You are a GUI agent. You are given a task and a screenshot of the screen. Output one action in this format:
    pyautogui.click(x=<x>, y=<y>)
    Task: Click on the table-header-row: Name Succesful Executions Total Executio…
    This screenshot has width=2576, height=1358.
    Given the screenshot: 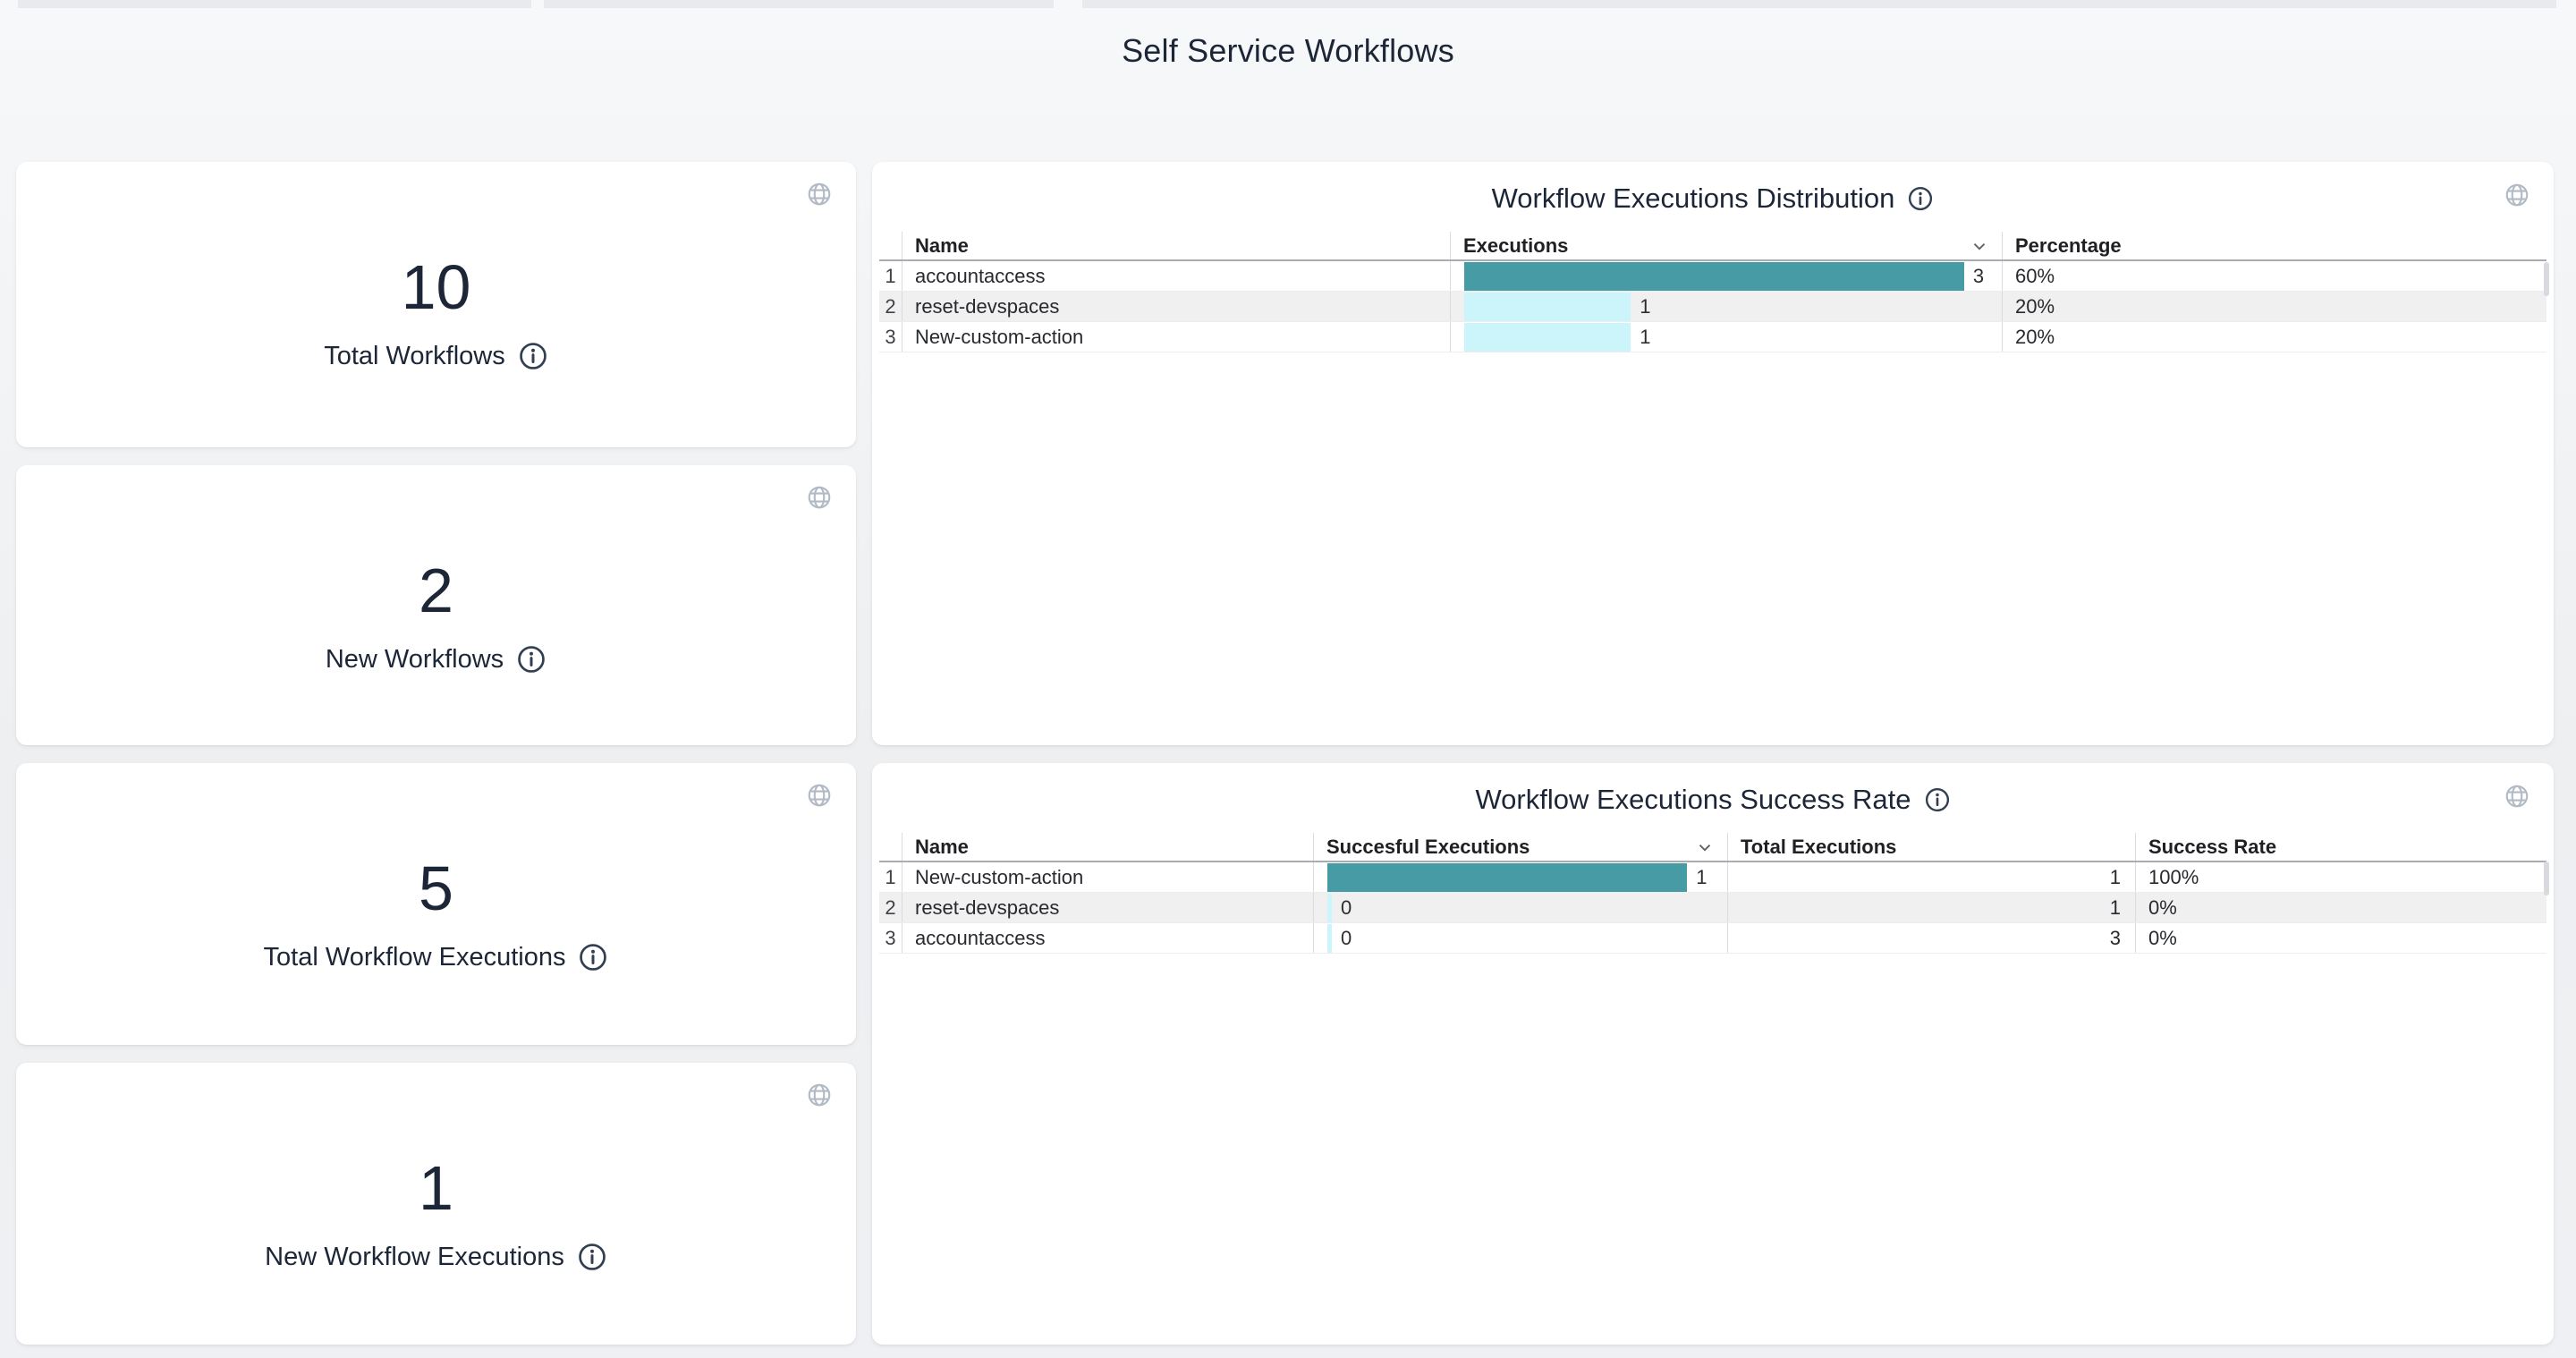 What is the action you would take?
    pyautogui.click(x=1712, y=847)
    